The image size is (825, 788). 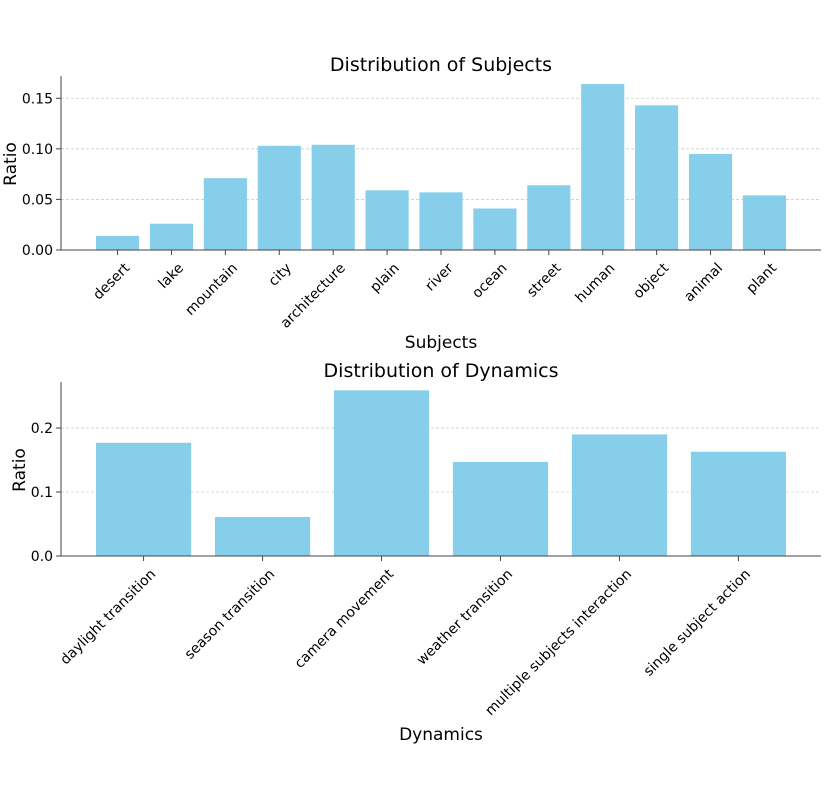 What do you see at coordinates (500, 508) in the screenshot?
I see `dynamics-bar-weather-transition` at bounding box center [500, 508].